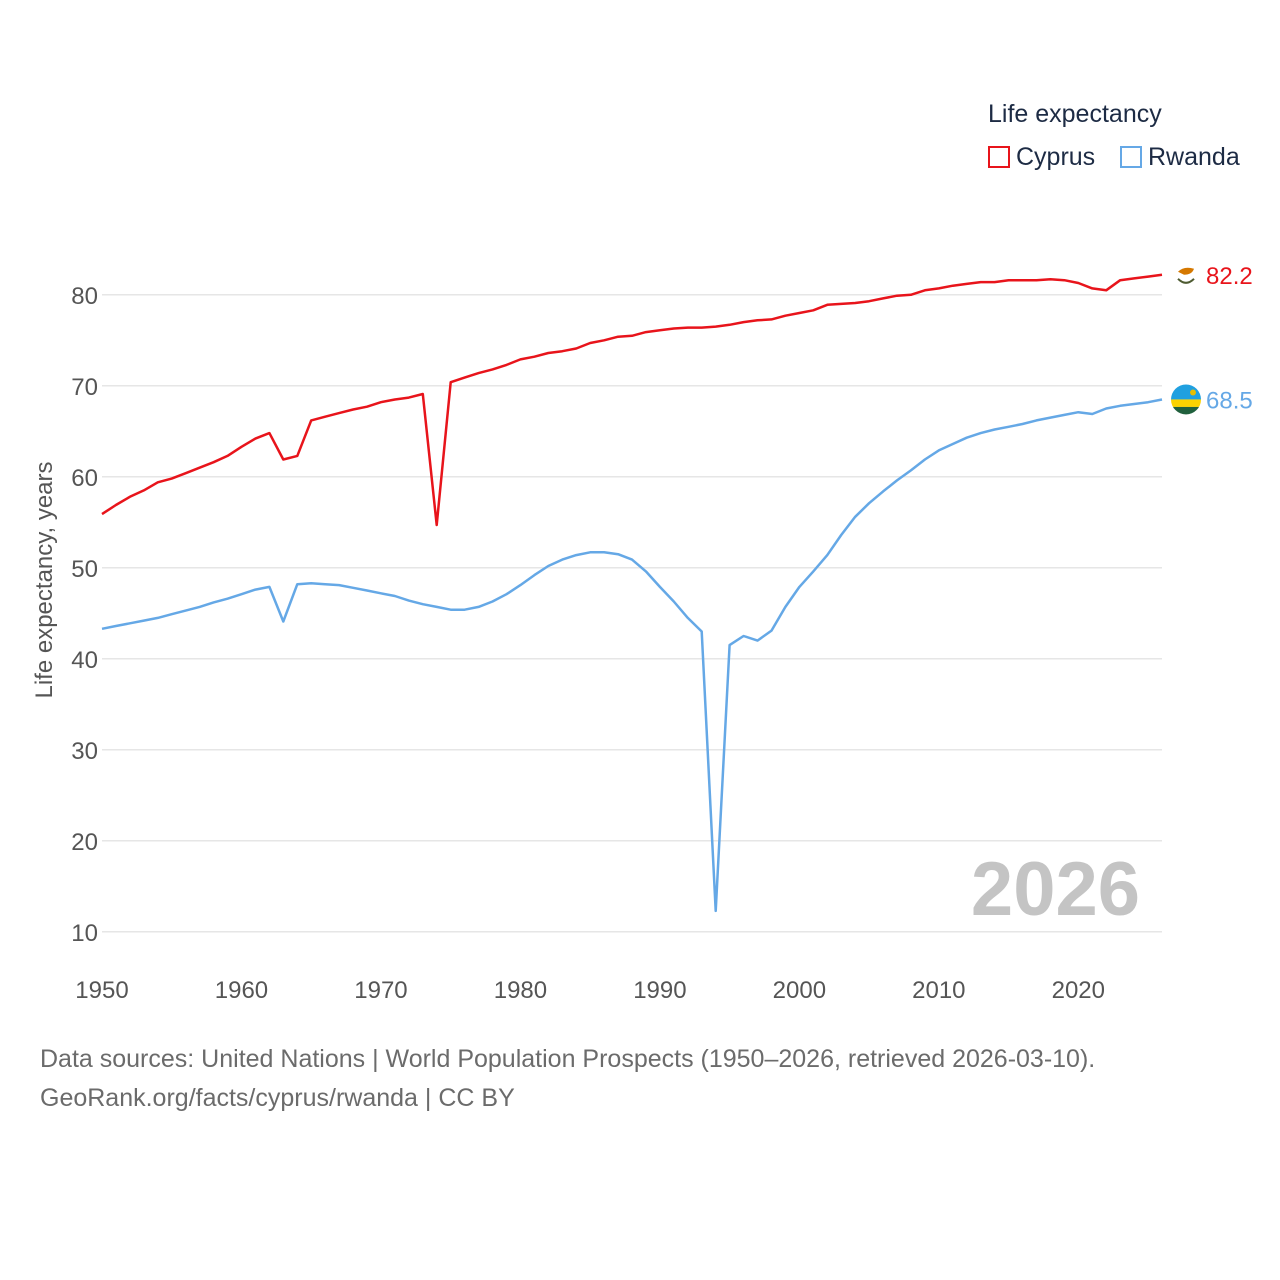 Image resolution: width=1280 pixels, height=1280 pixels. What do you see at coordinates (84, 933) in the screenshot?
I see `y-tick-label: 10` at bounding box center [84, 933].